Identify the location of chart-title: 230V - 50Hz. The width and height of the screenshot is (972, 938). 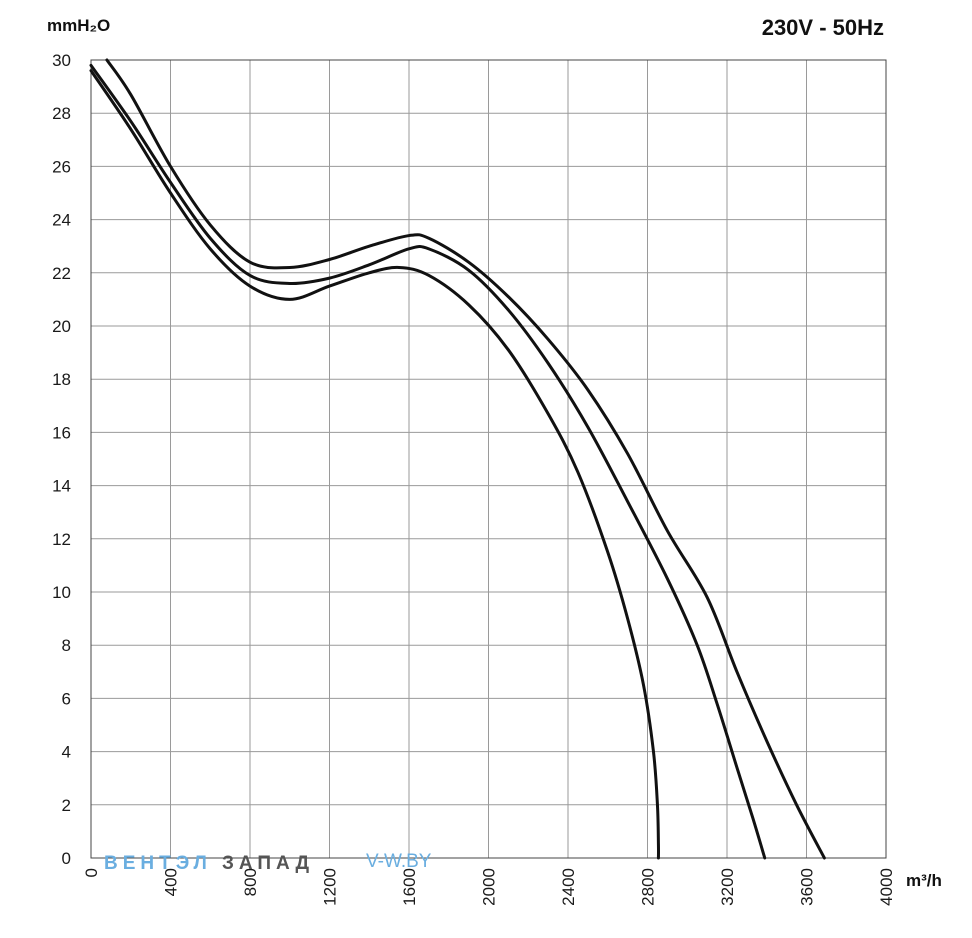
(823, 27).